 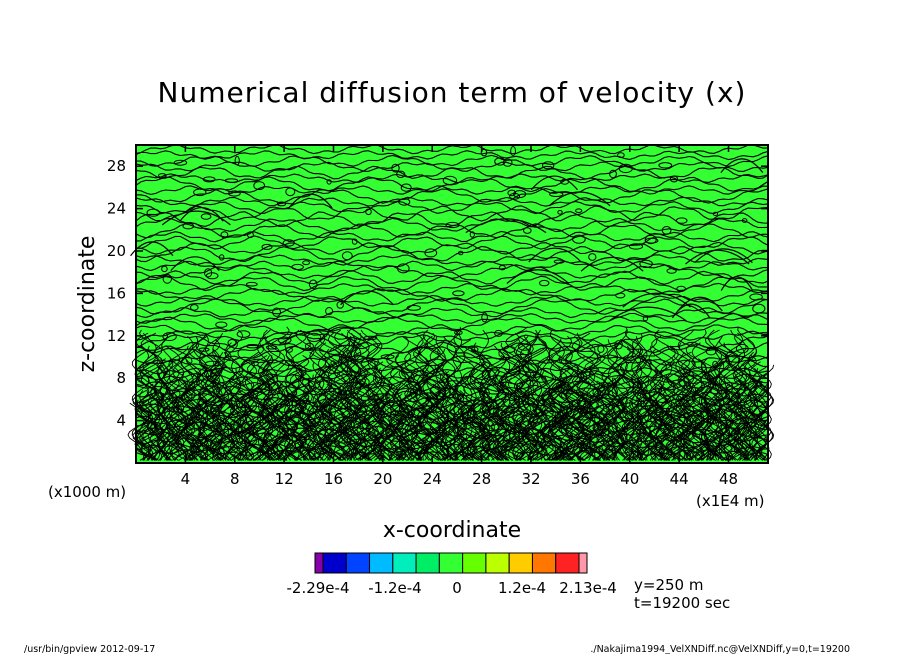 What do you see at coordinates (580, 479) in the screenshot?
I see `x-tick-label: 36` at bounding box center [580, 479].